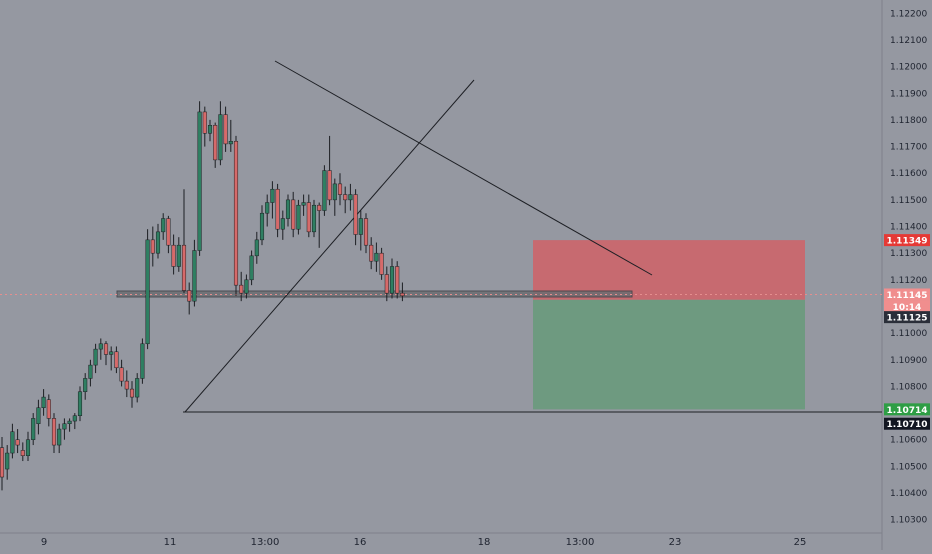 The image size is (932, 554). I want to click on stop-loss-zone, so click(669, 270).